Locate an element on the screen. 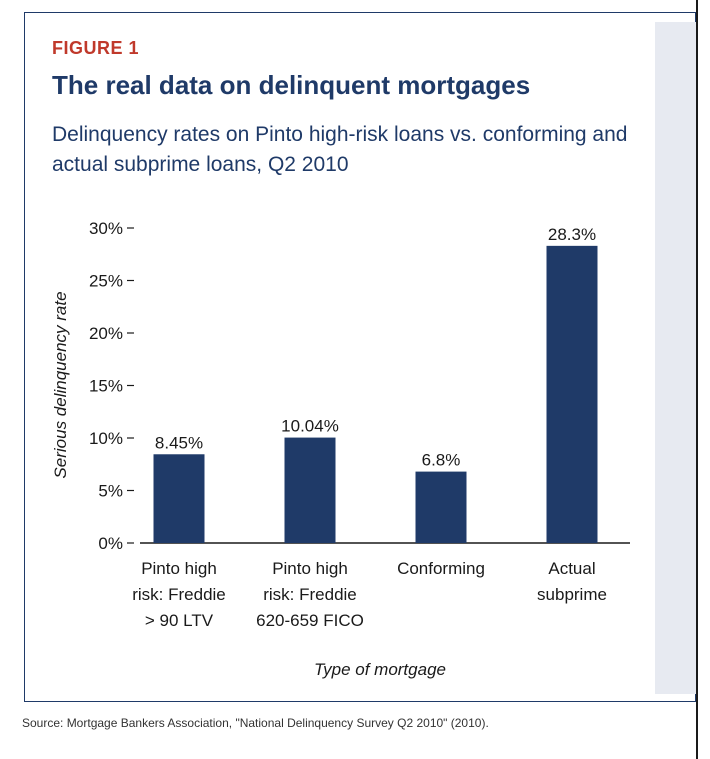 The image size is (710, 759). y-tick-label: 25% is located at coordinates (106, 281).